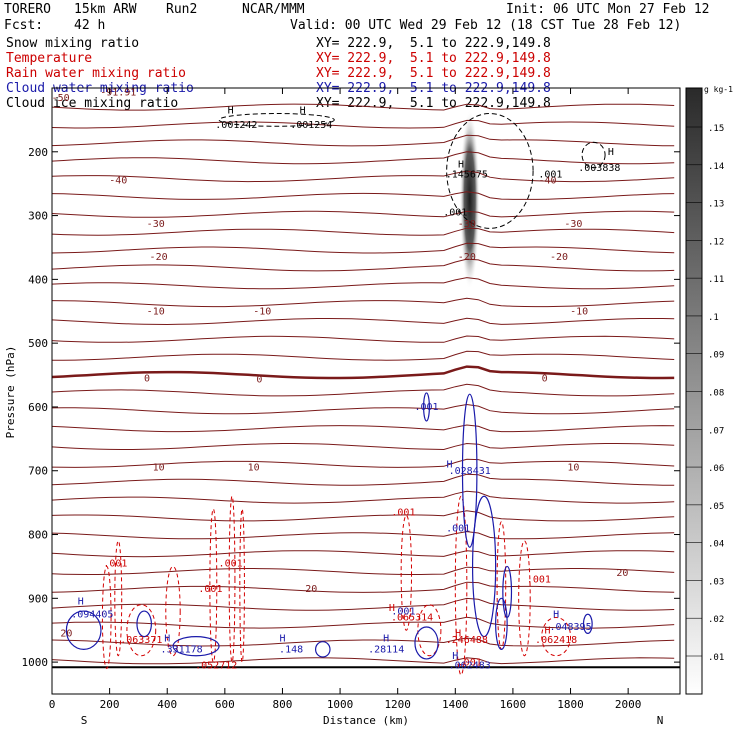 The image size is (740, 740). I want to click on cloud-ice-label: .001, so click(550, 174).